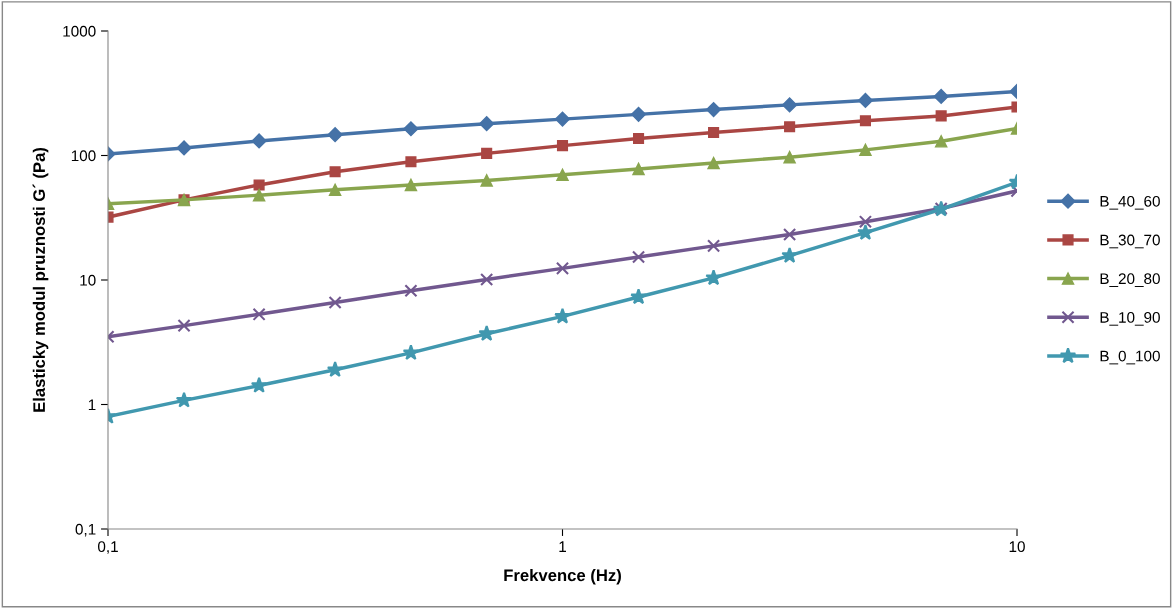 This screenshot has width=1173, height=608. I want to click on y-tick-label: 10, so click(88, 280).